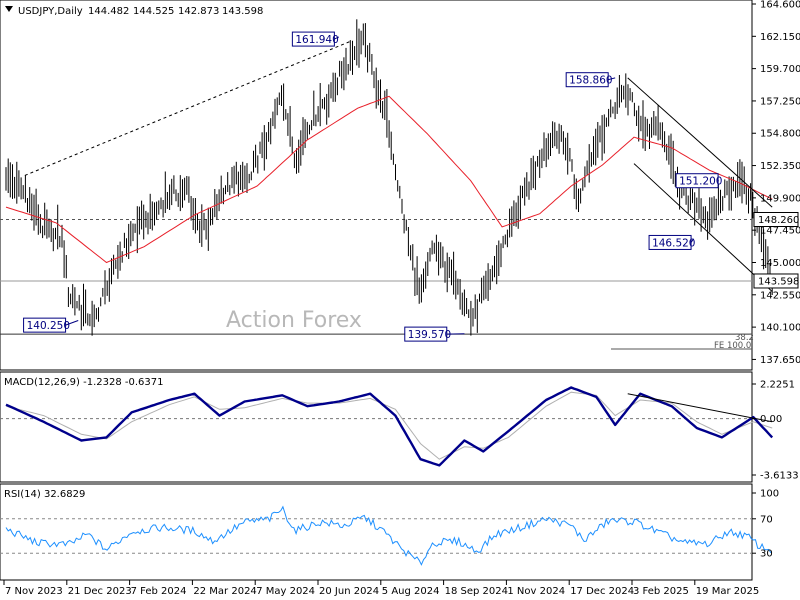 The height and width of the screenshot is (600, 800). What do you see at coordinates (476, 591) in the screenshot?
I see `x-tick-label: 18 Sep 2024` at bounding box center [476, 591].